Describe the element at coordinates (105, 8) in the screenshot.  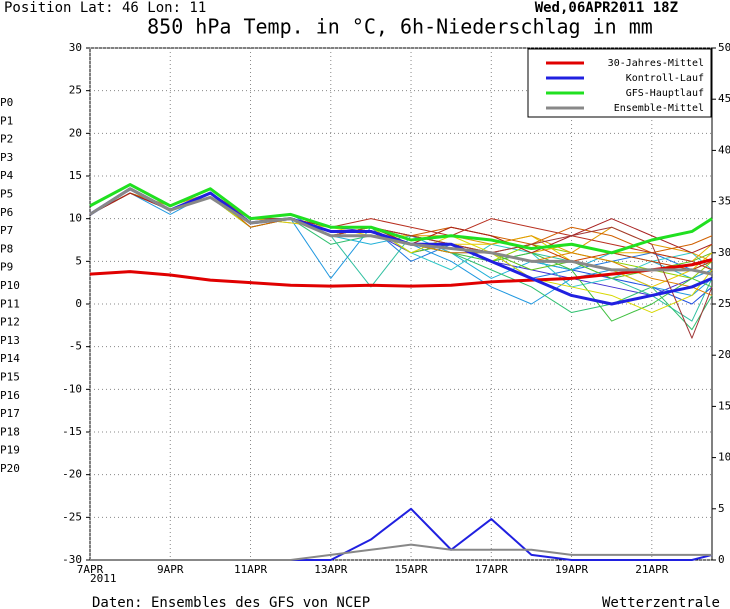
I see `position: Position Lat: 46 Lon: 11` at that location.